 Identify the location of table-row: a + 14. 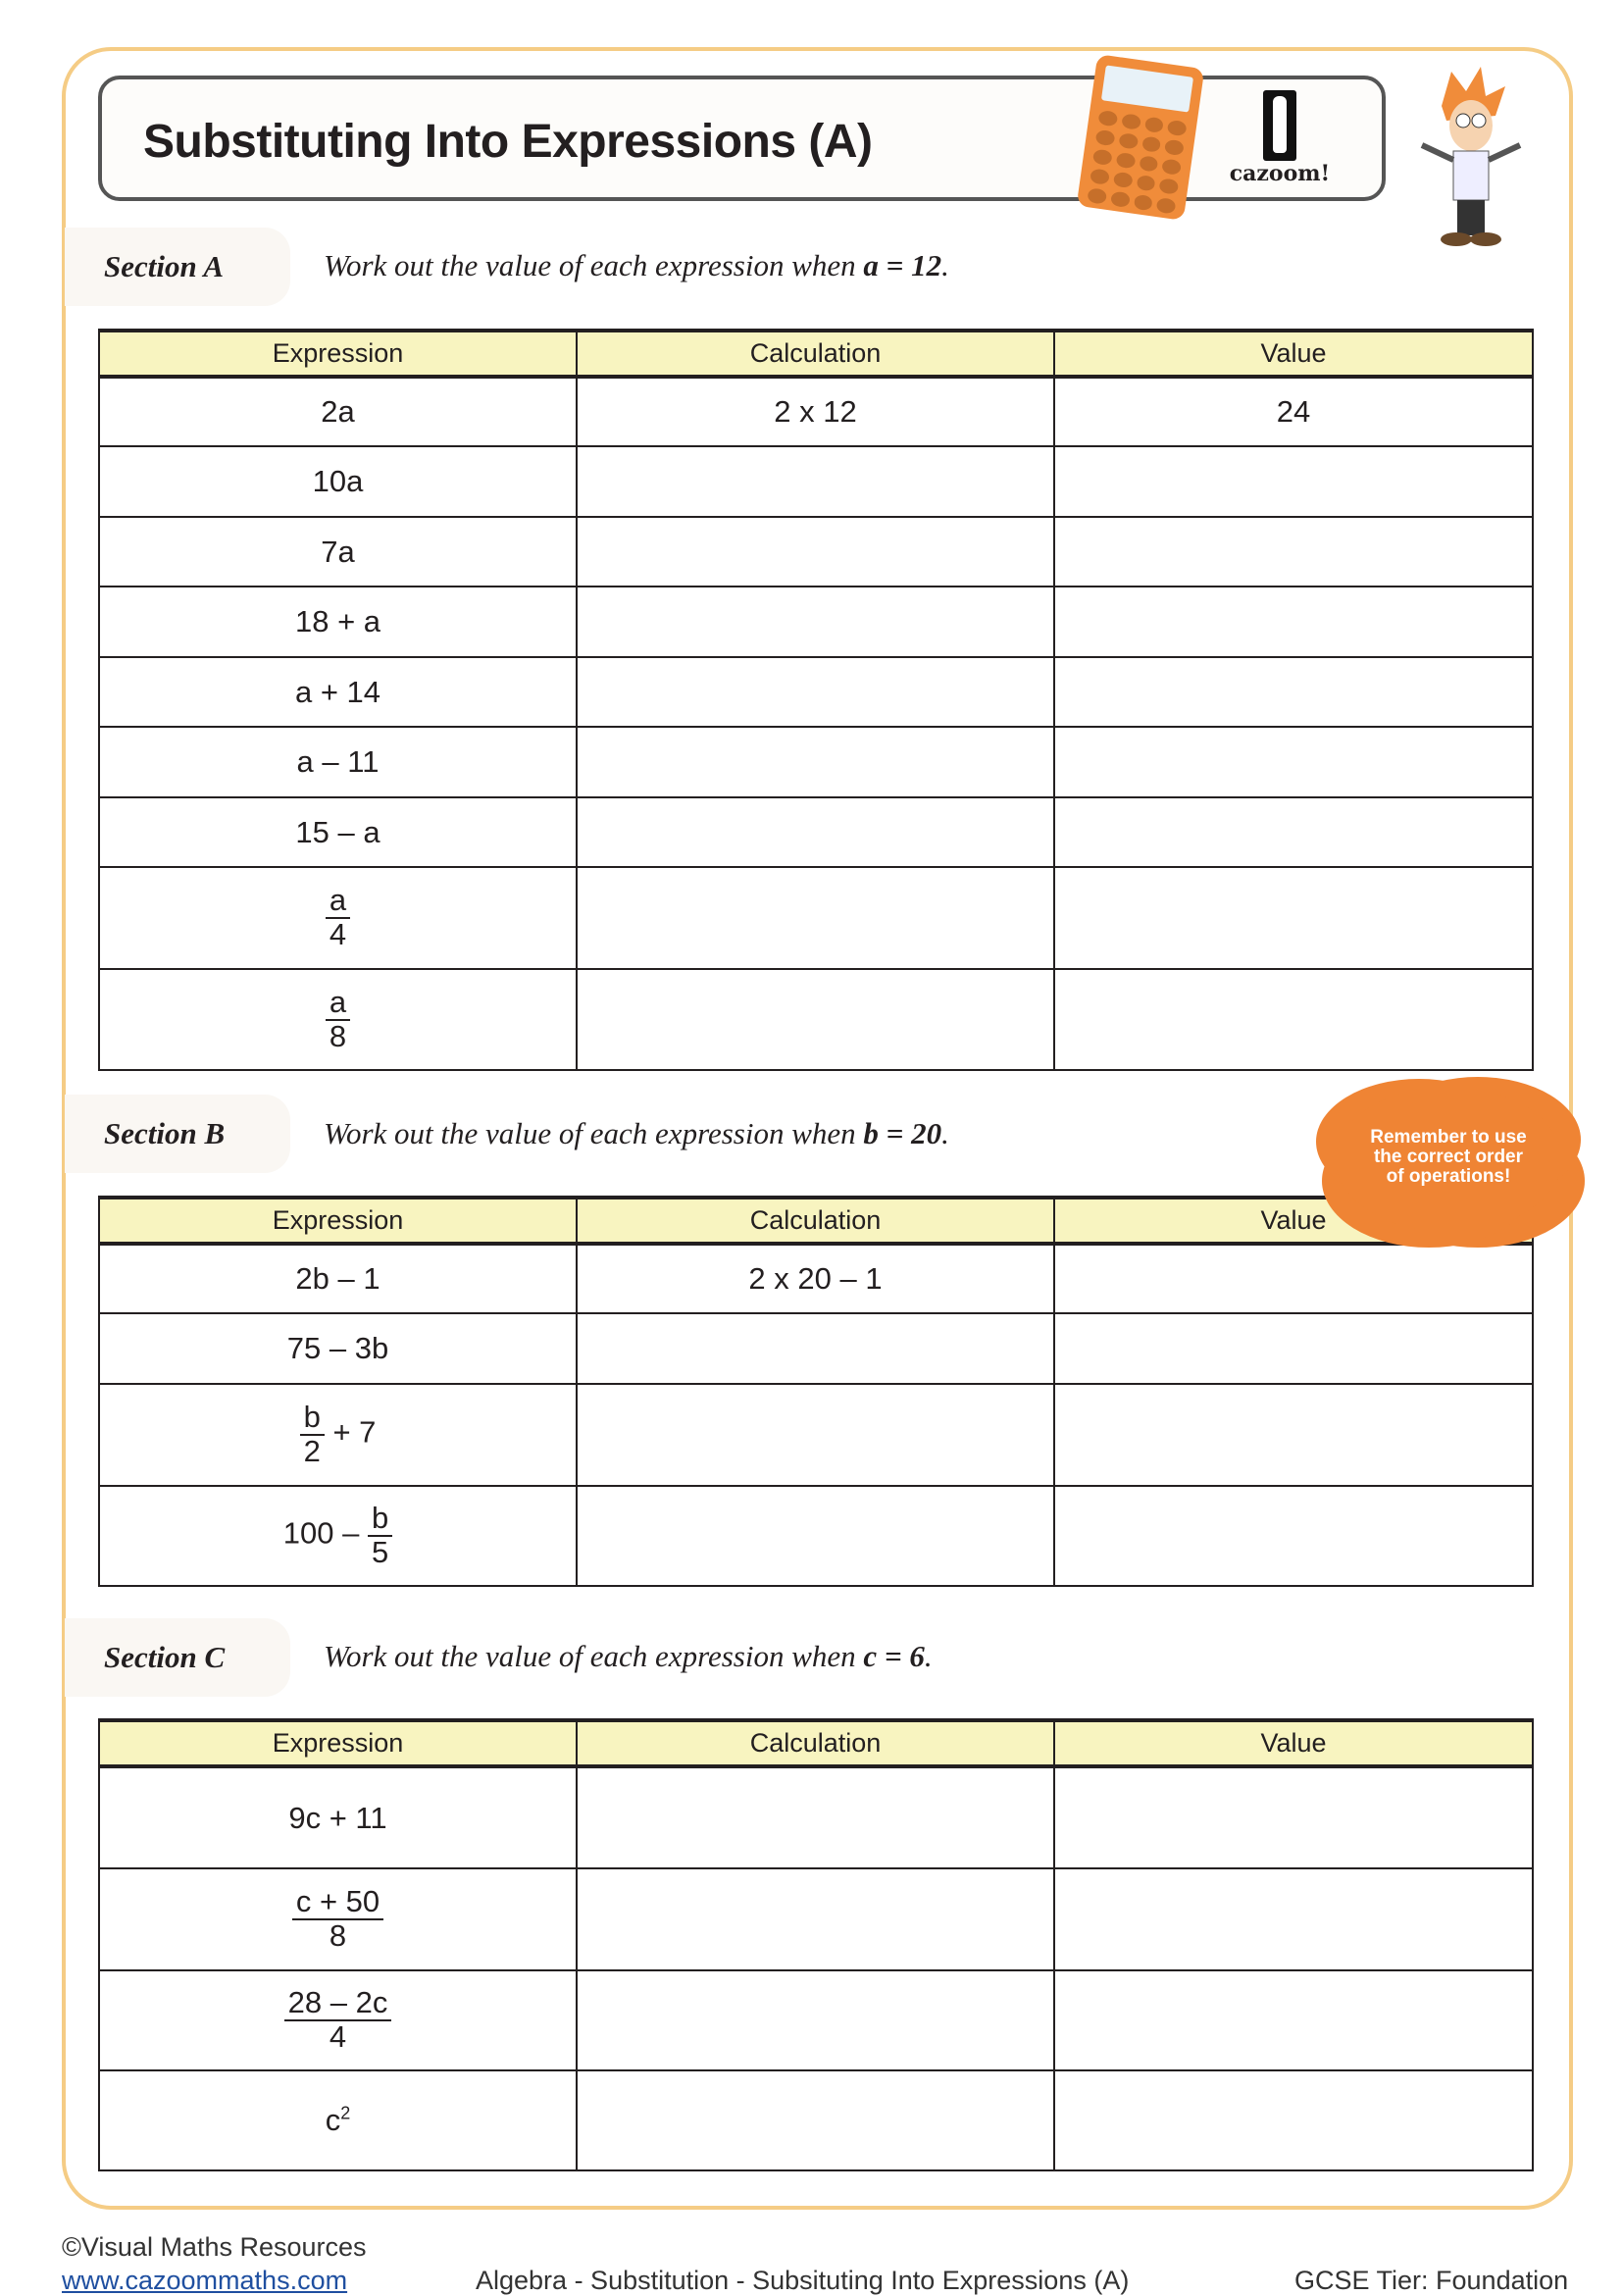
(816, 692).